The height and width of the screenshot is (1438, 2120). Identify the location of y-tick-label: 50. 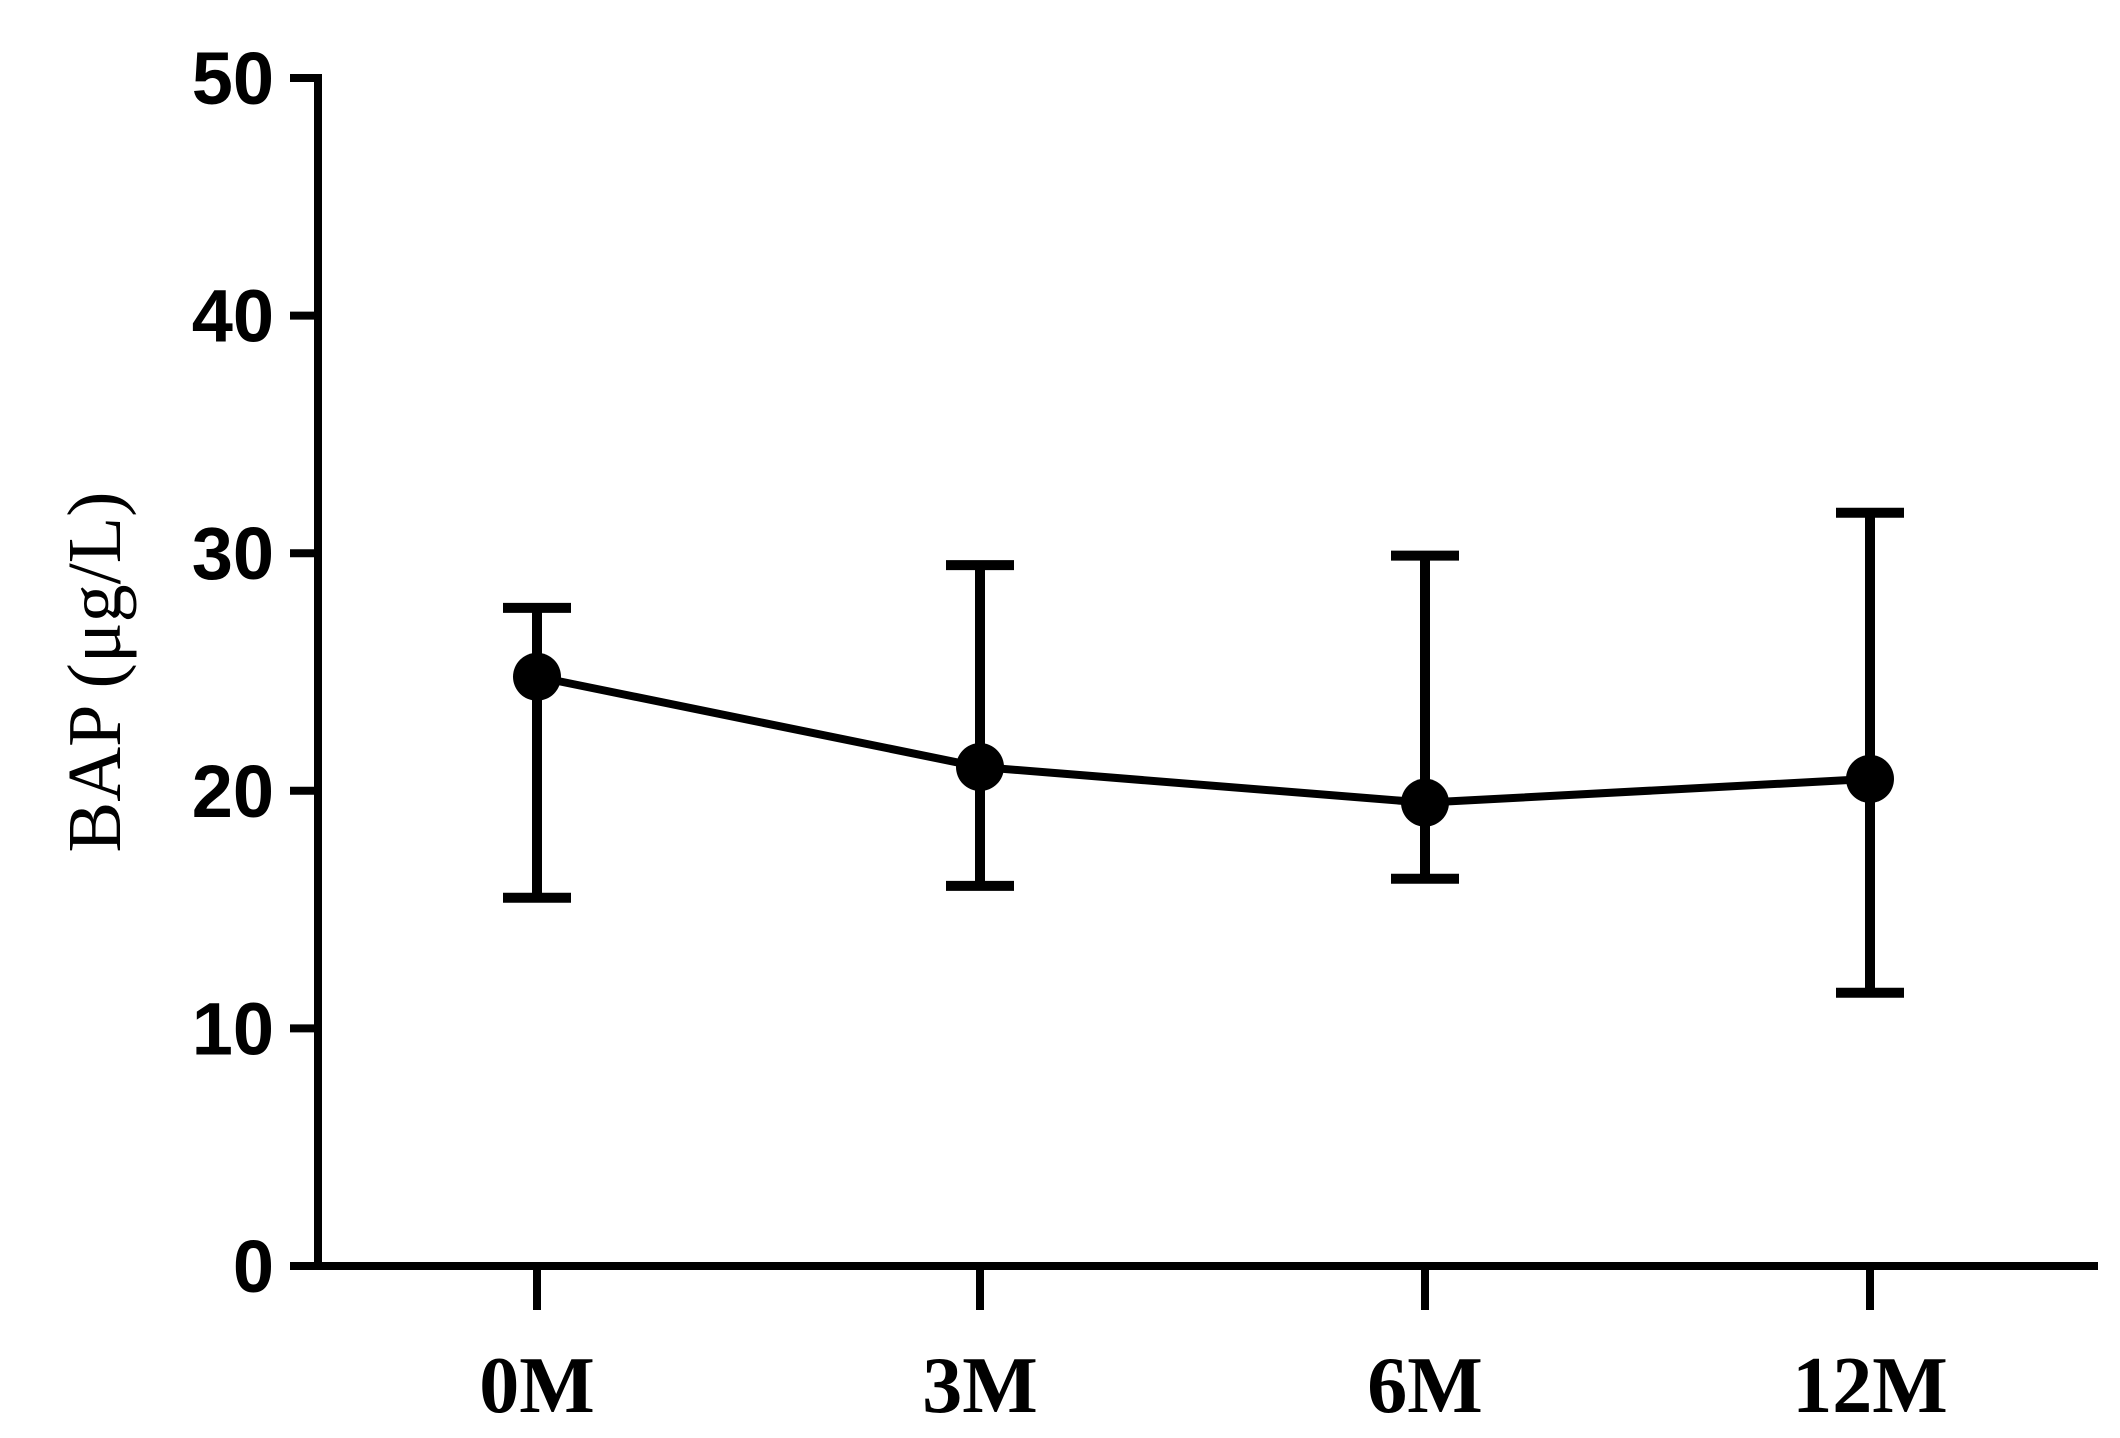
(233, 78).